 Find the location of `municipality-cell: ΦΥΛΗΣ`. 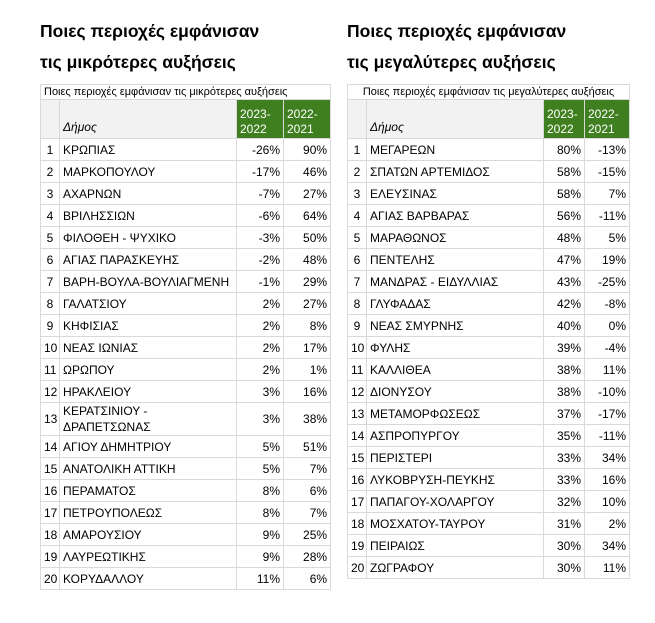

municipality-cell: ΦΥΛΗΣ is located at coordinates (455, 347).